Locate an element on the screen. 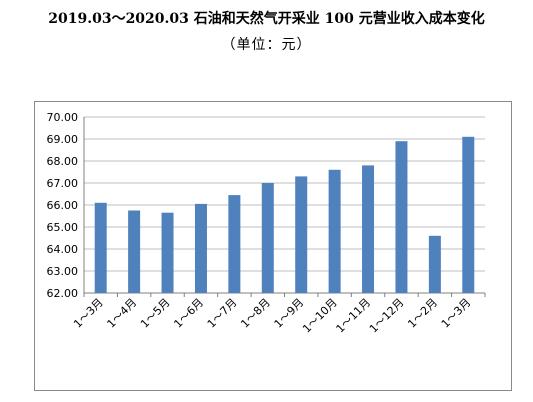  x-tick-label: 1～11月 is located at coordinates (354, 316).